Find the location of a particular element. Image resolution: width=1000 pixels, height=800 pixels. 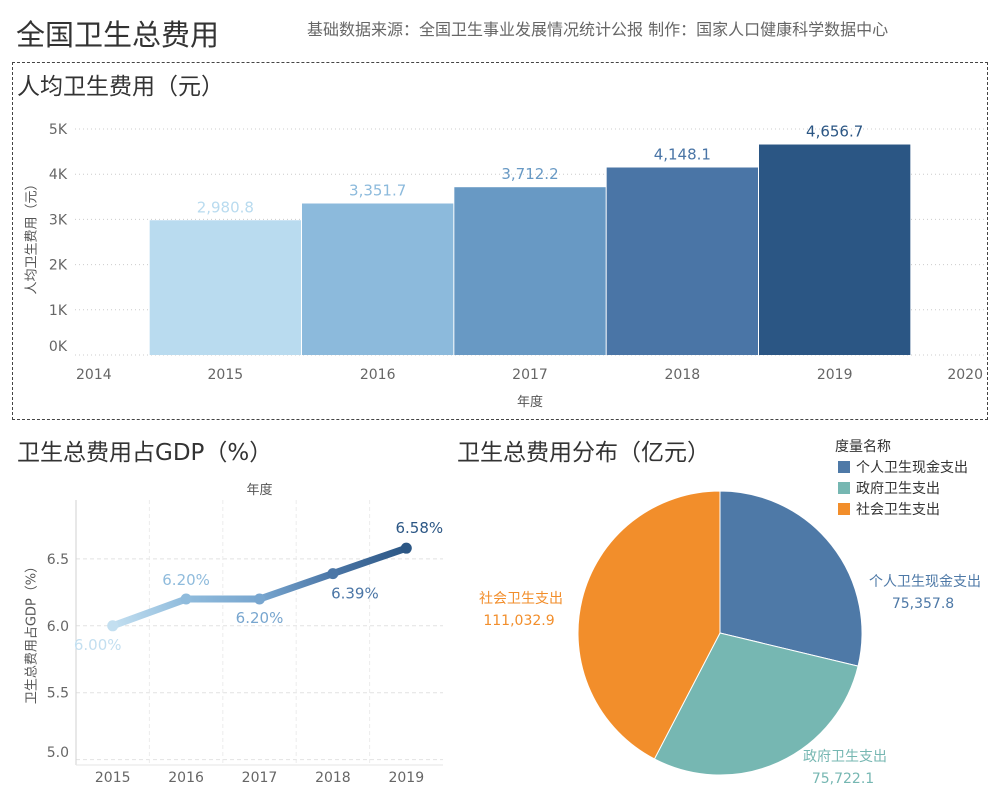

legend-item-social: 社会卫生支出 is located at coordinates (915, 508).